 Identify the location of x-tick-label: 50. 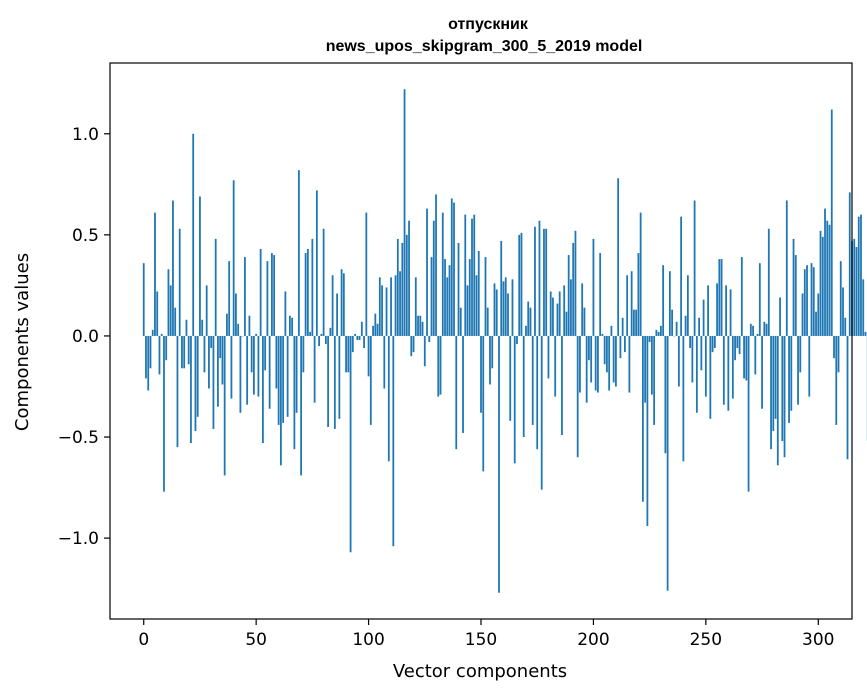
(256, 640).